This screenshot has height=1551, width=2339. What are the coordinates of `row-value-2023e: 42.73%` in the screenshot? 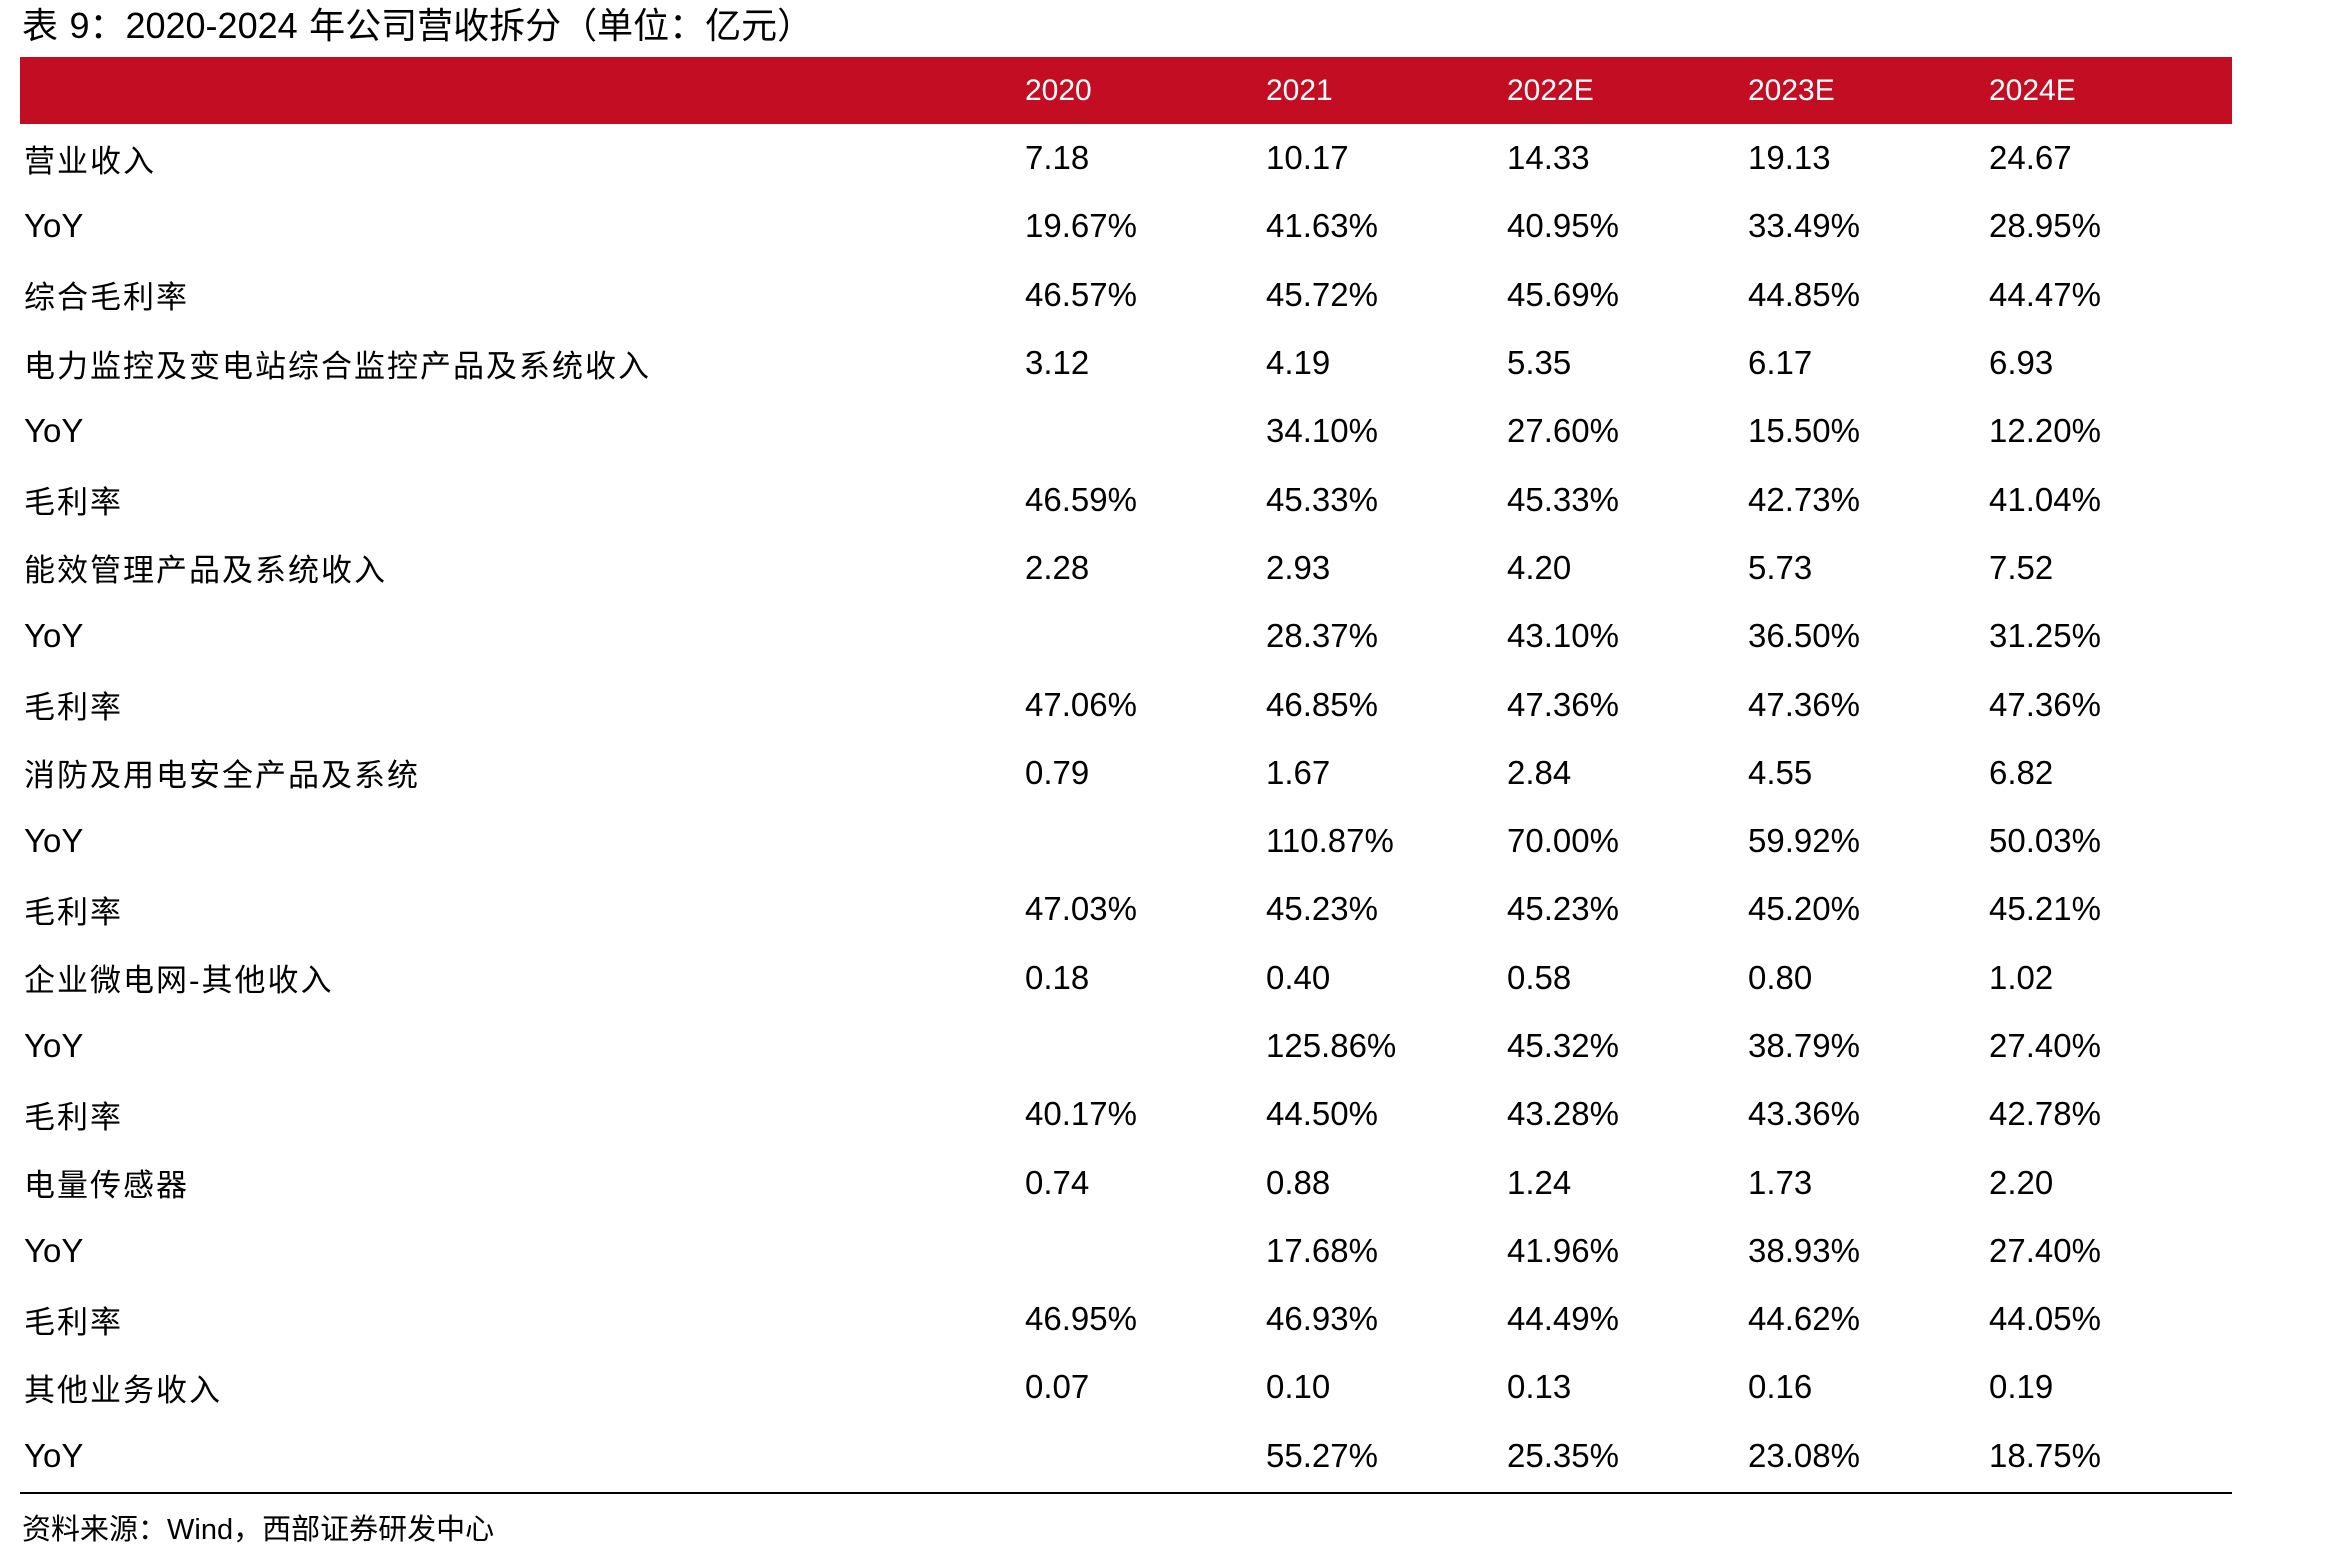 It's located at (1804, 499).